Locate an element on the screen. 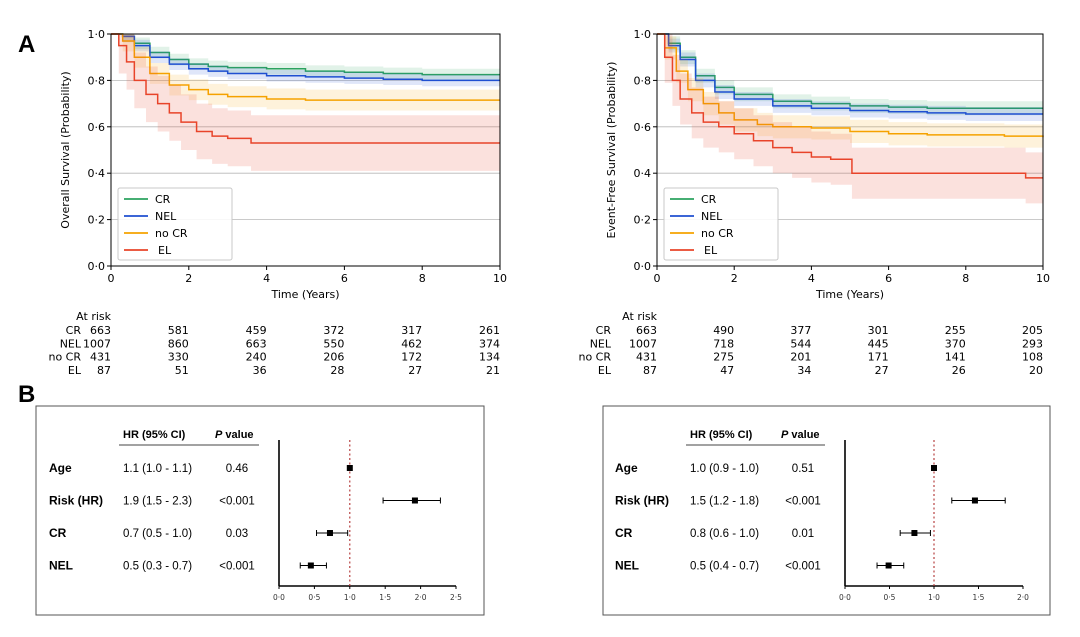  risk-group-el: EL is located at coordinates (605, 370).